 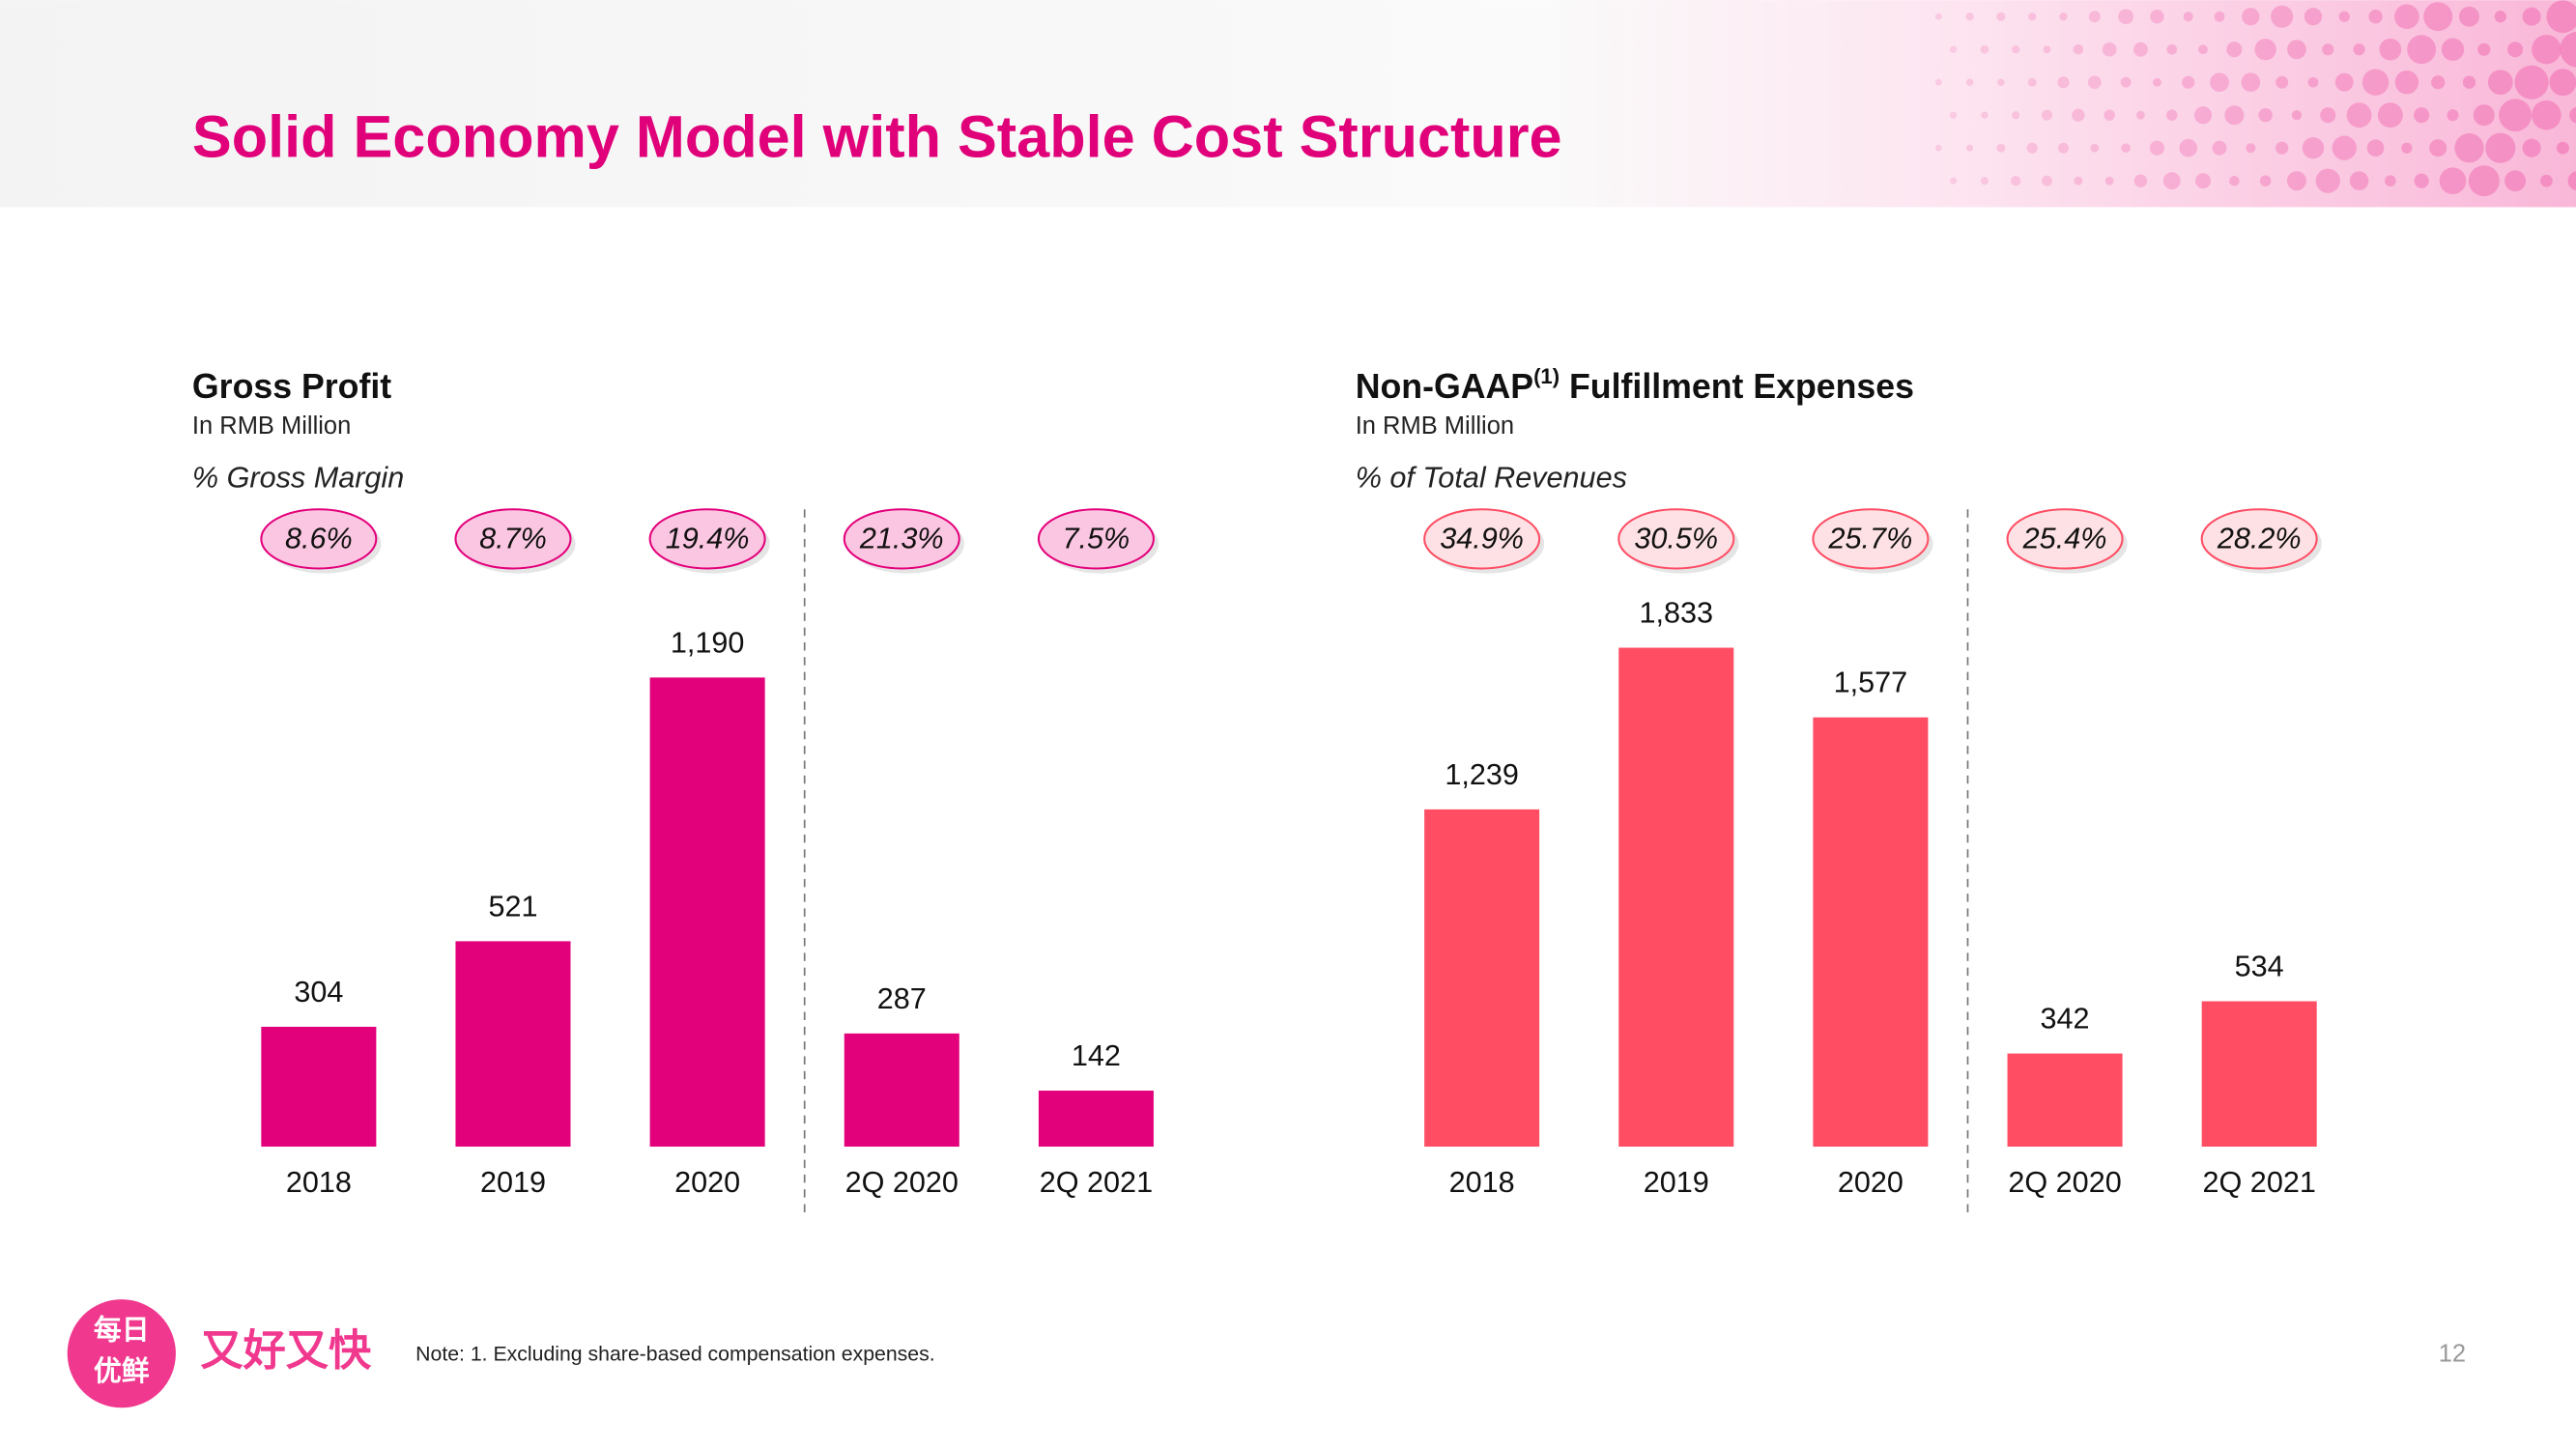 What do you see at coordinates (2066, 1019) in the screenshot?
I see `value-label: 342` at bounding box center [2066, 1019].